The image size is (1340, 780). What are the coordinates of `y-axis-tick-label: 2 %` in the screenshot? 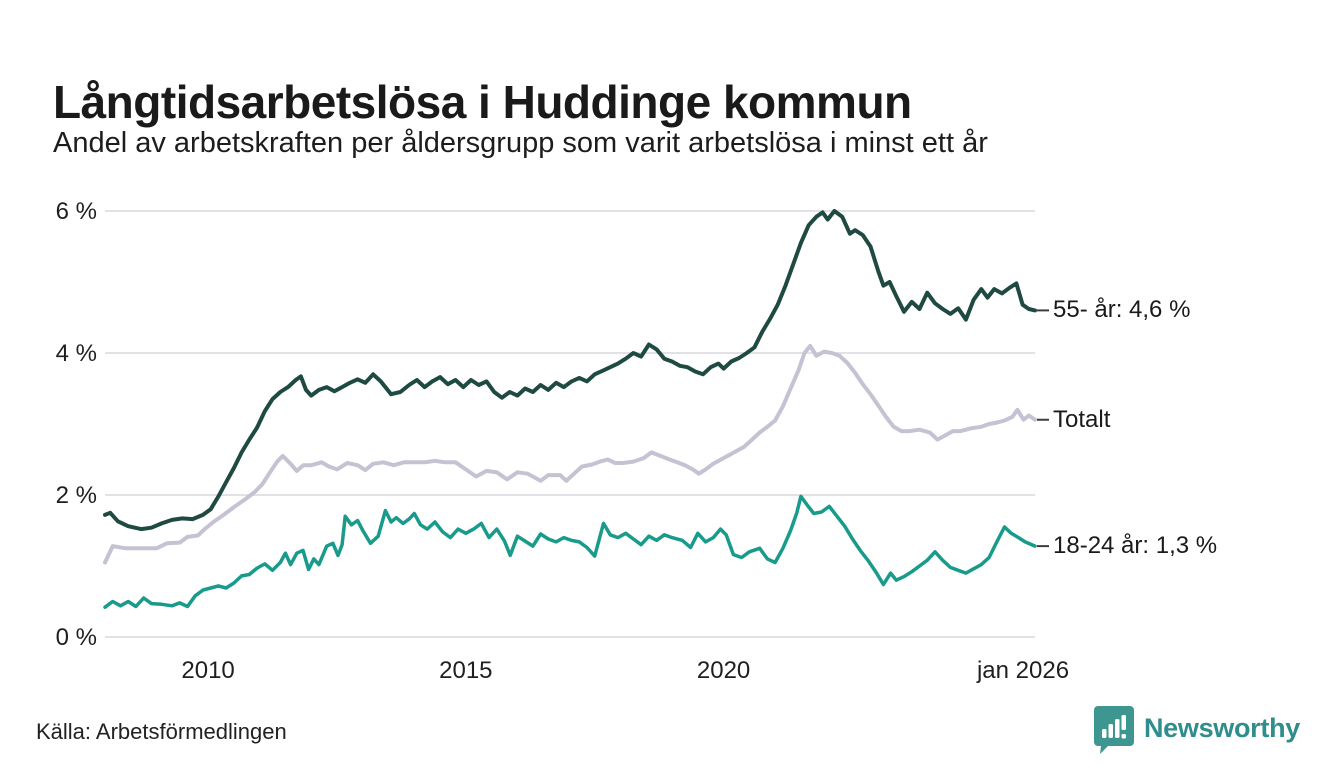 It's located at (76, 495).